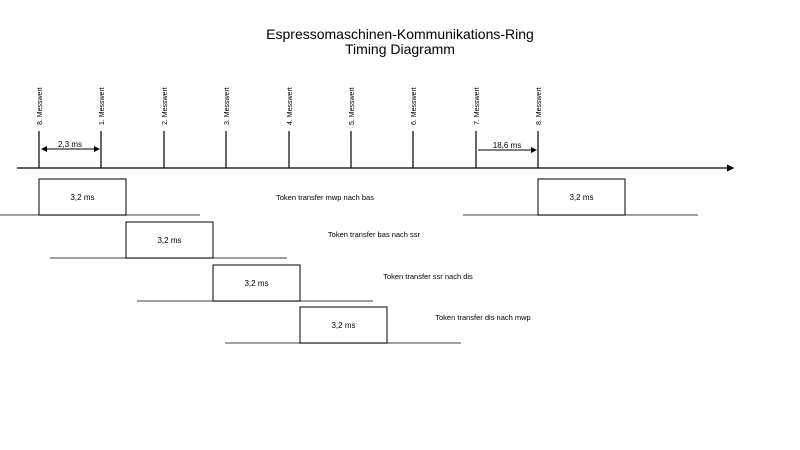 The width and height of the screenshot is (800, 450). I want to click on interval-label-measurement: 2,3 ms, so click(70, 144).